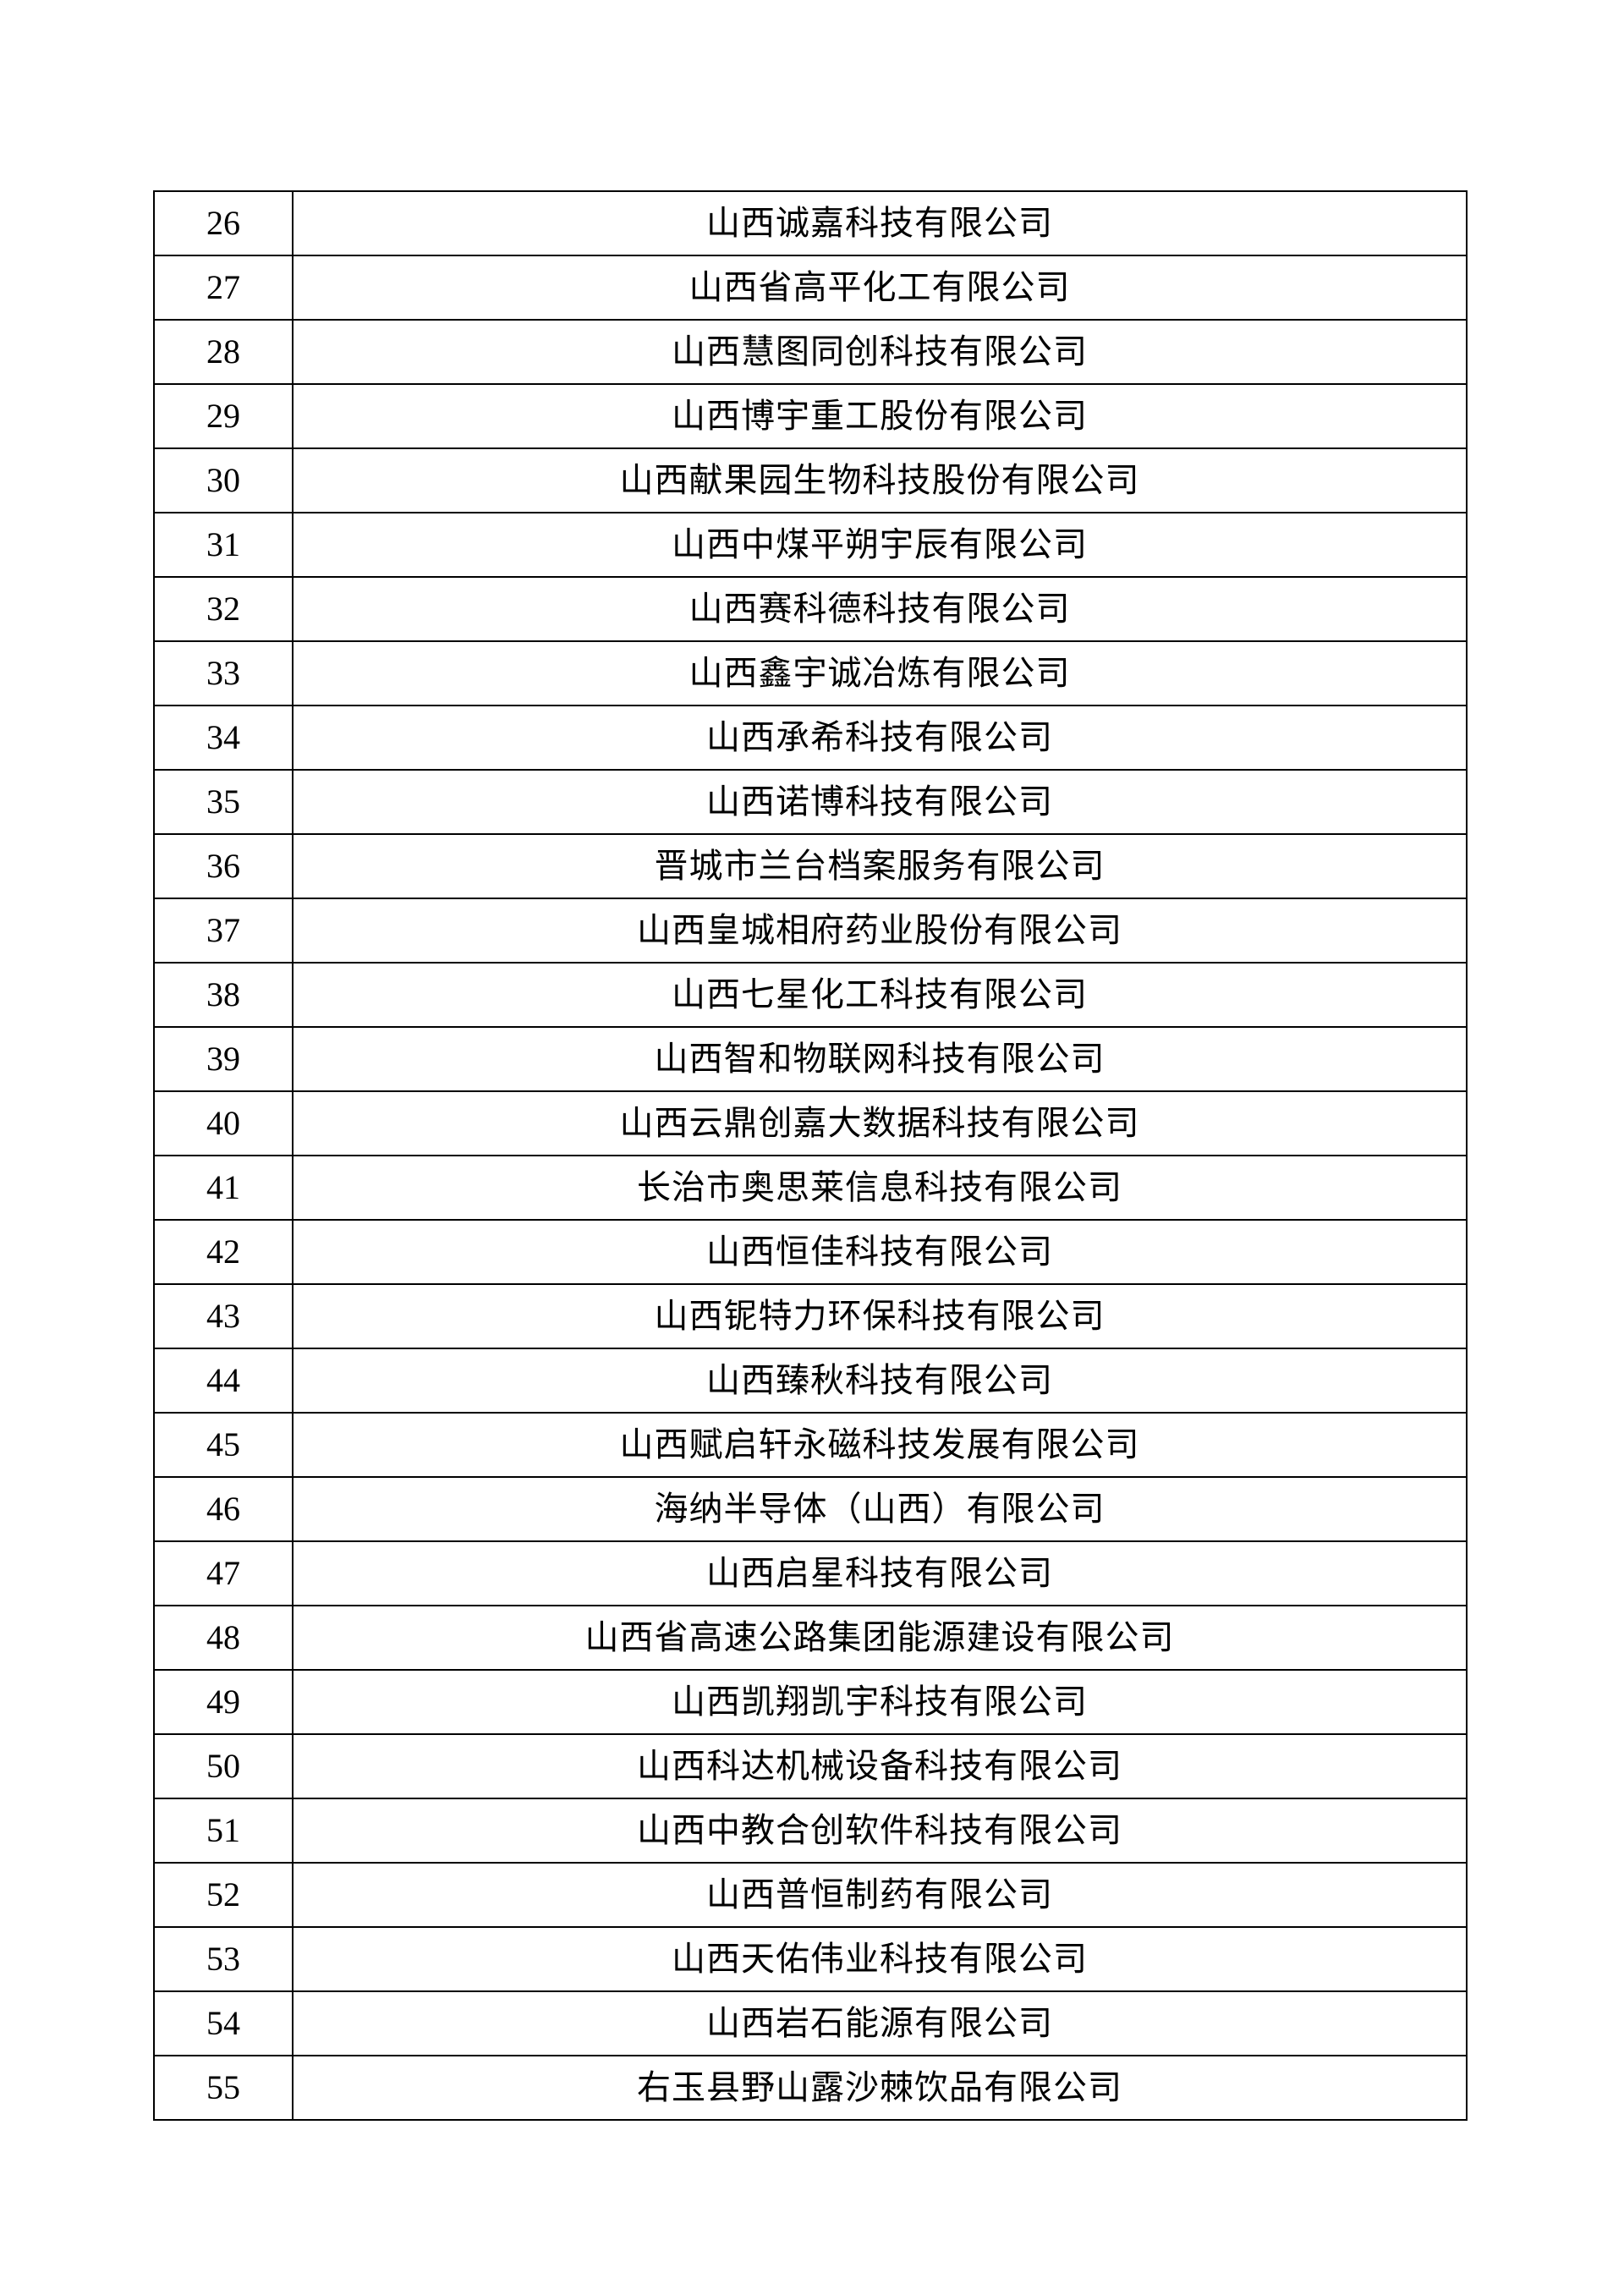 The width and height of the screenshot is (1624, 2295). I want to click on table-row: 43 山西铌特力环保科技有限公司, so click(811, 1316).